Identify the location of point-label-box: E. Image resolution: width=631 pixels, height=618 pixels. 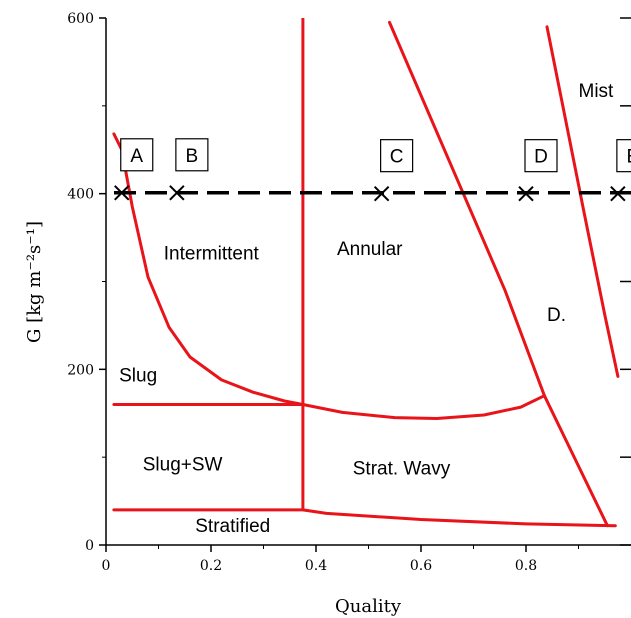
(623, 156).